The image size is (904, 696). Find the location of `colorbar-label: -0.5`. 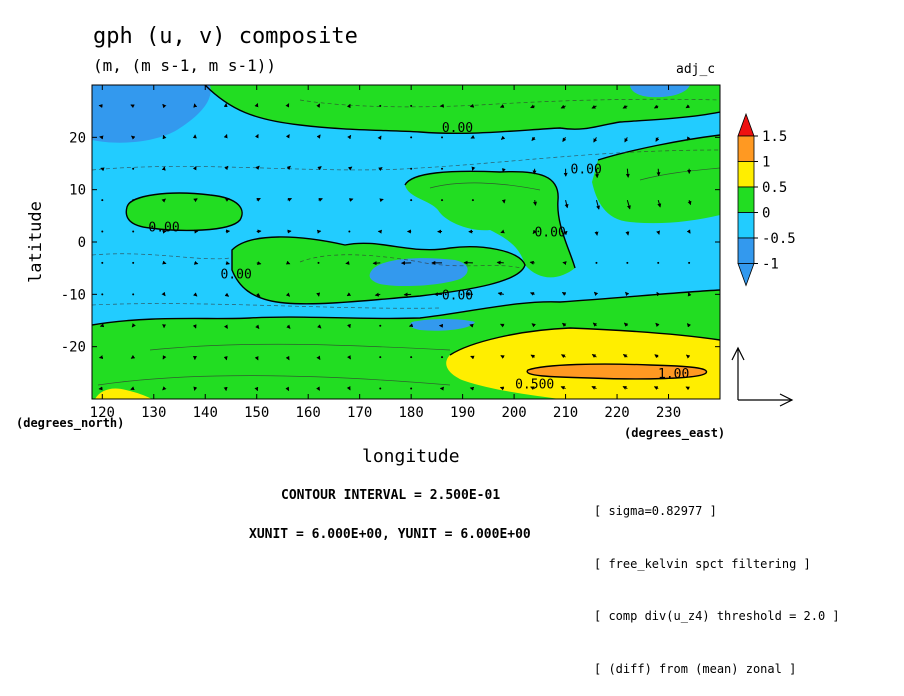

colorbar-label: -0.5 is located at coordinates (779, 239).